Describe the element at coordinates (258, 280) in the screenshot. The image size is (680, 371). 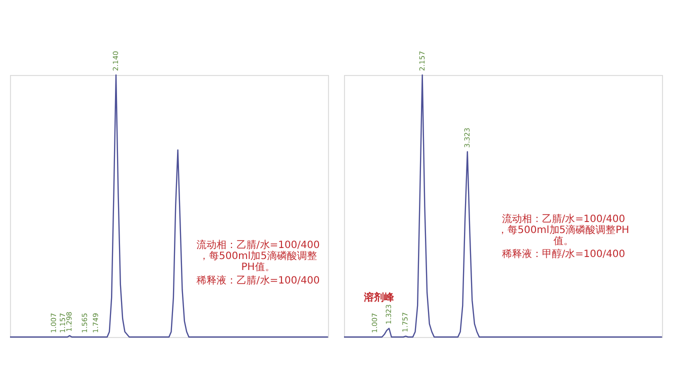
I see `annotation: 稀释液：乙腈/水=100/400` at that location.